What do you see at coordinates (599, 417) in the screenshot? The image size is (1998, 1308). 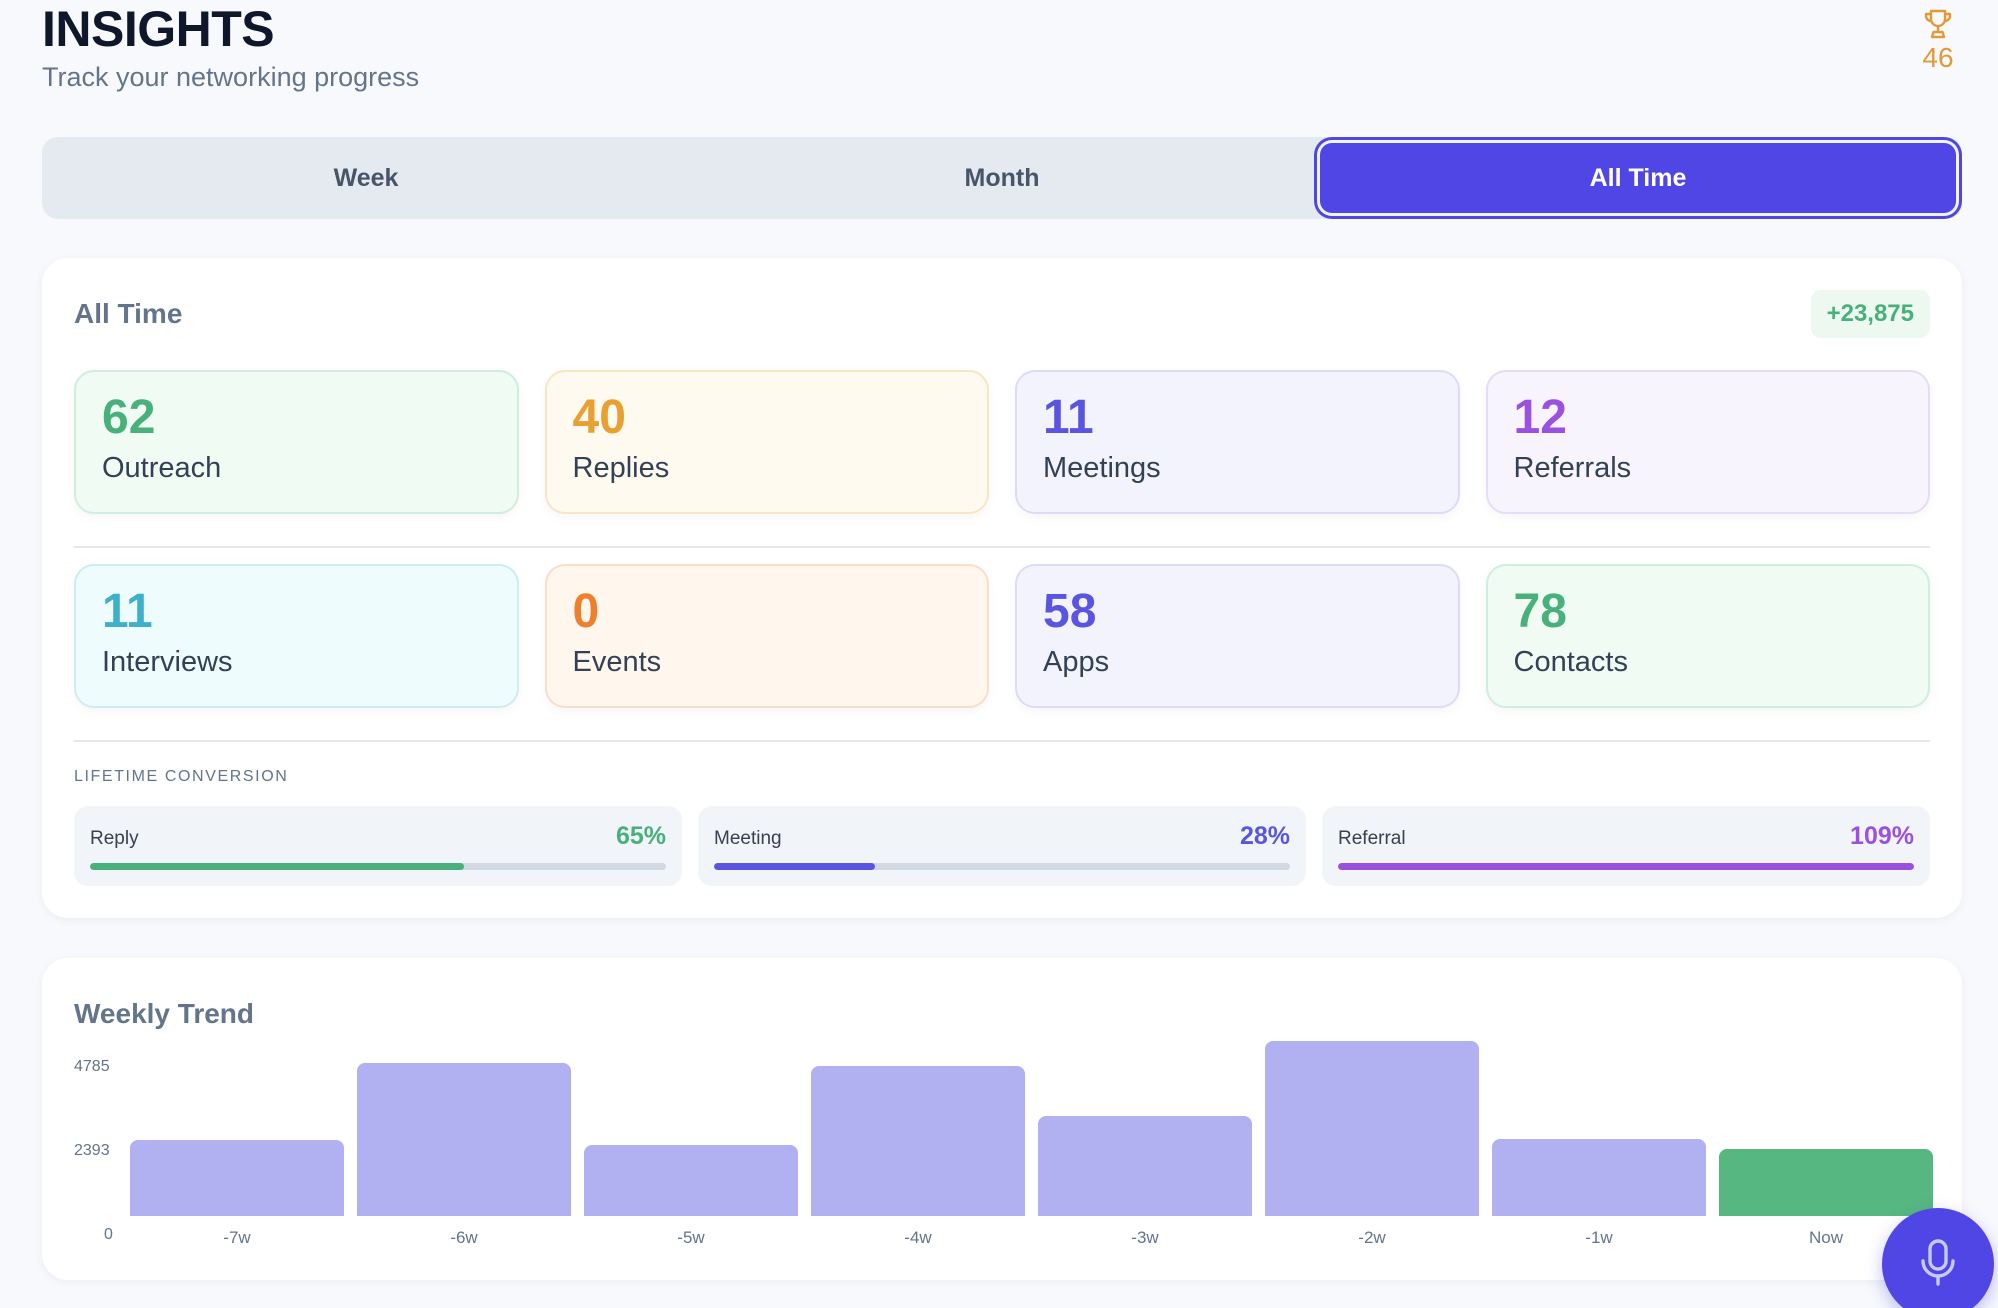 I see `stat-value: 40` at bounding box center [599, 417].